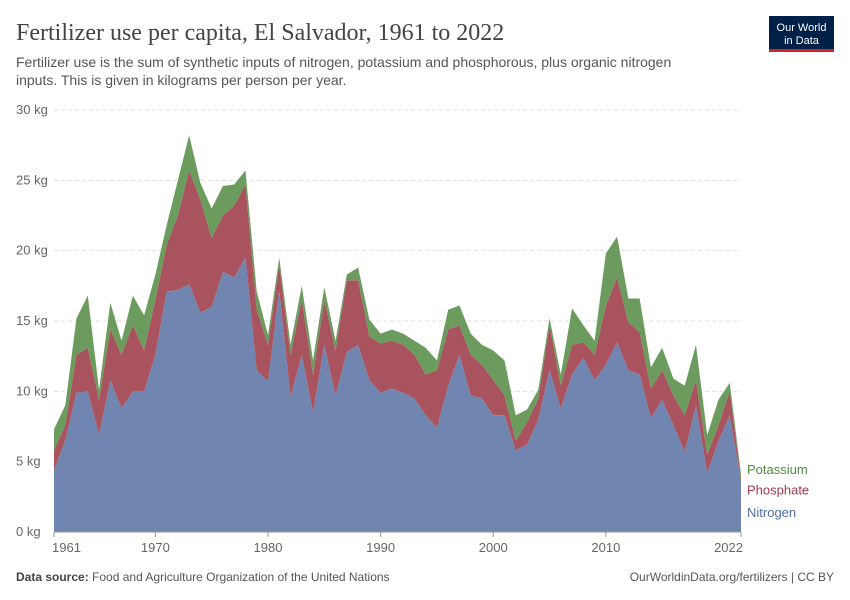 The height and width of the screenshot is (600, 850). Describe the element at coordinates (32, 390) in the screenshot. I see `y-tick-label: 10 kg` at that location.